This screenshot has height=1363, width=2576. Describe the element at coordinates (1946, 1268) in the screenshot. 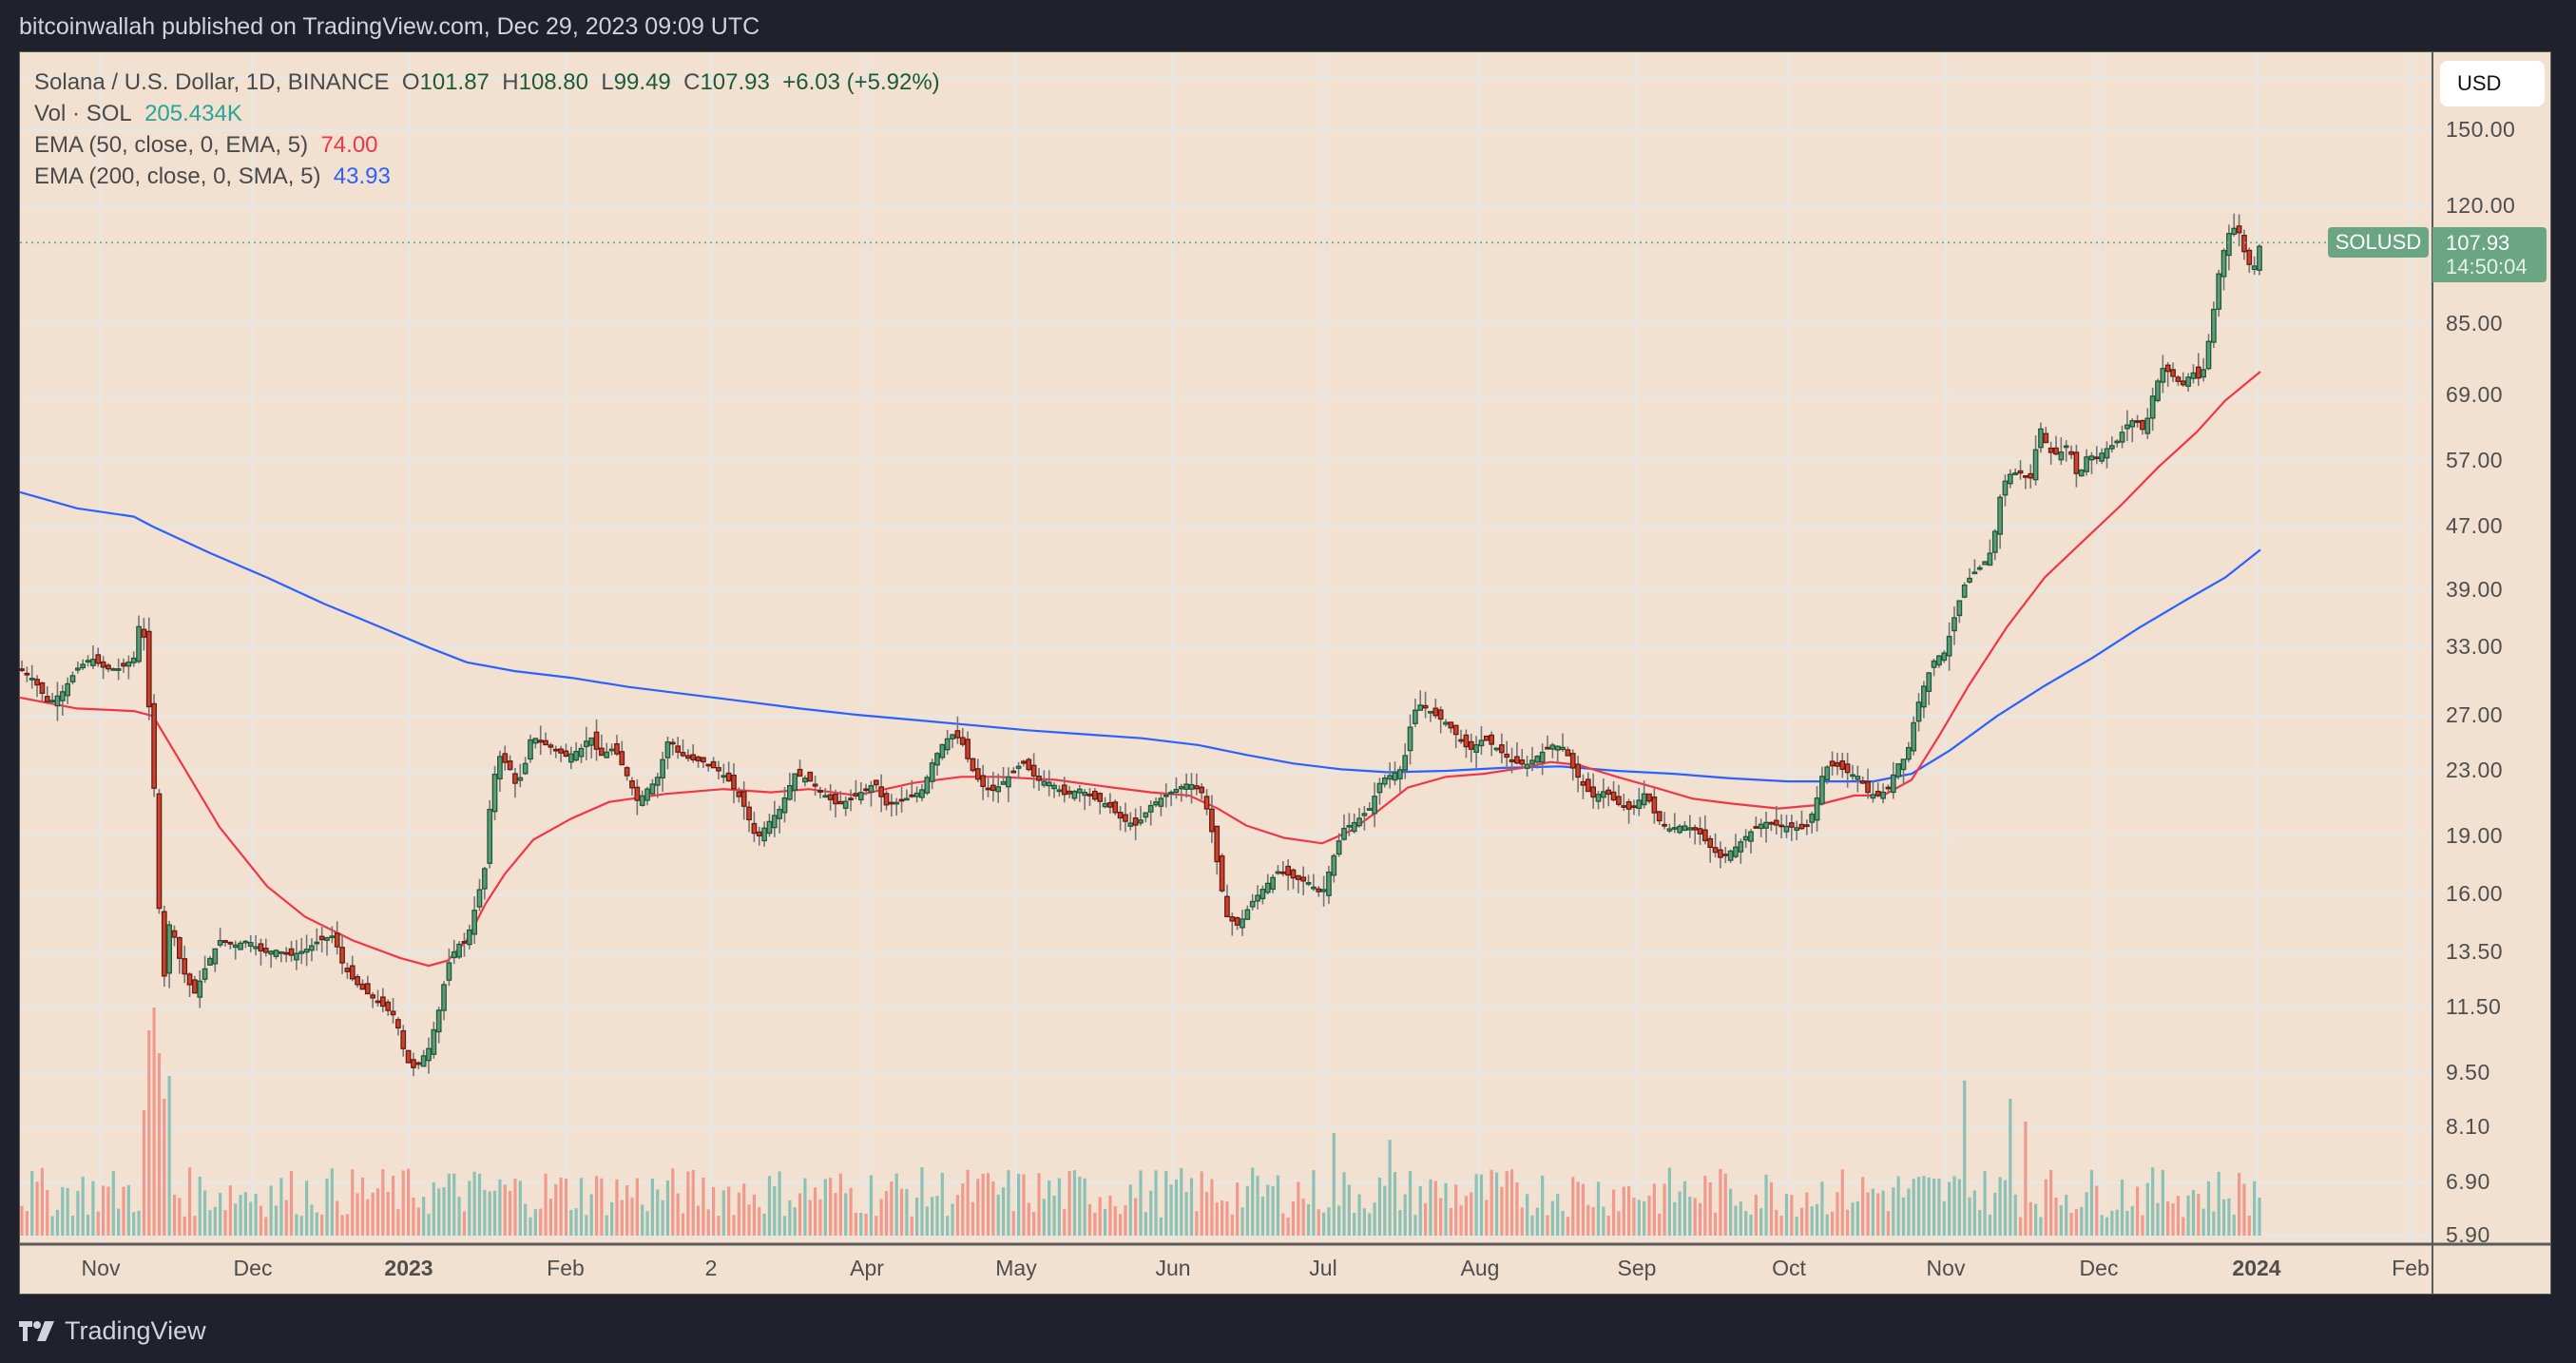

I see `time-tick: Nov` at that location.